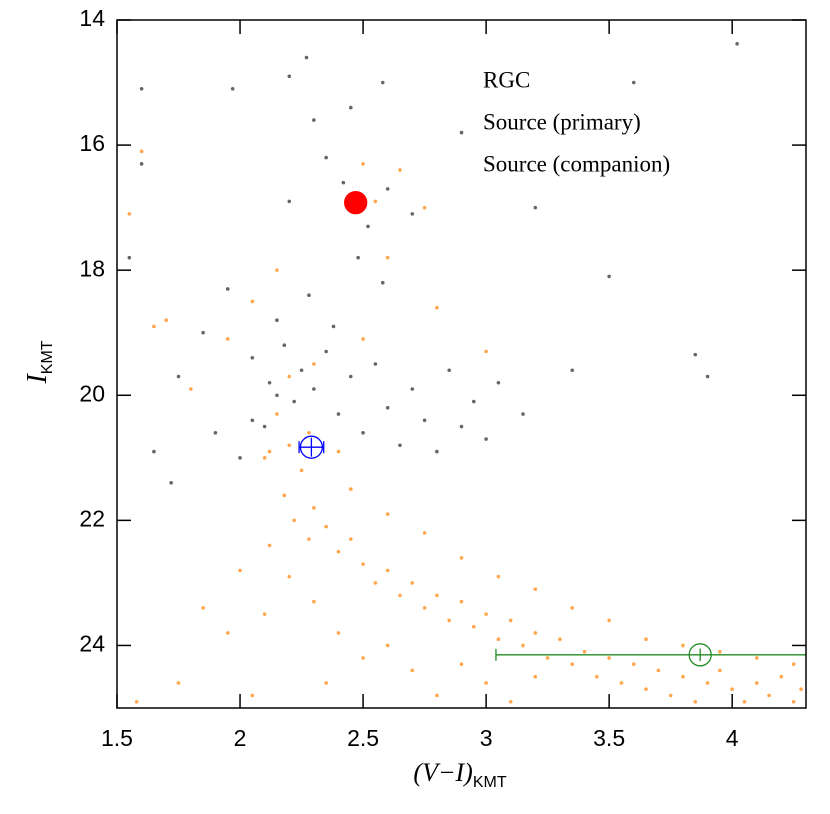  I want to click on y-tick-label: 20, so click(92, 393).